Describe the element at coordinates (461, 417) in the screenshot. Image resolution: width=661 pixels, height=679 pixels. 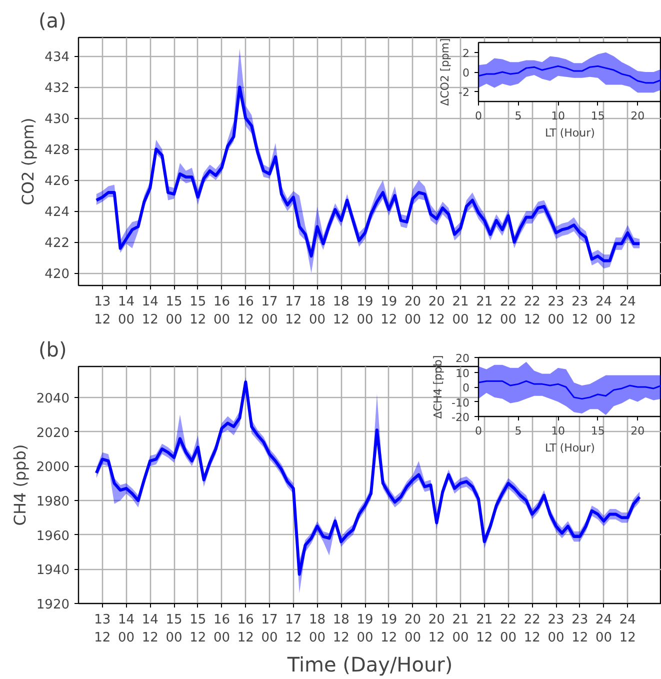
I see `y-tick-label: -20` at that location.